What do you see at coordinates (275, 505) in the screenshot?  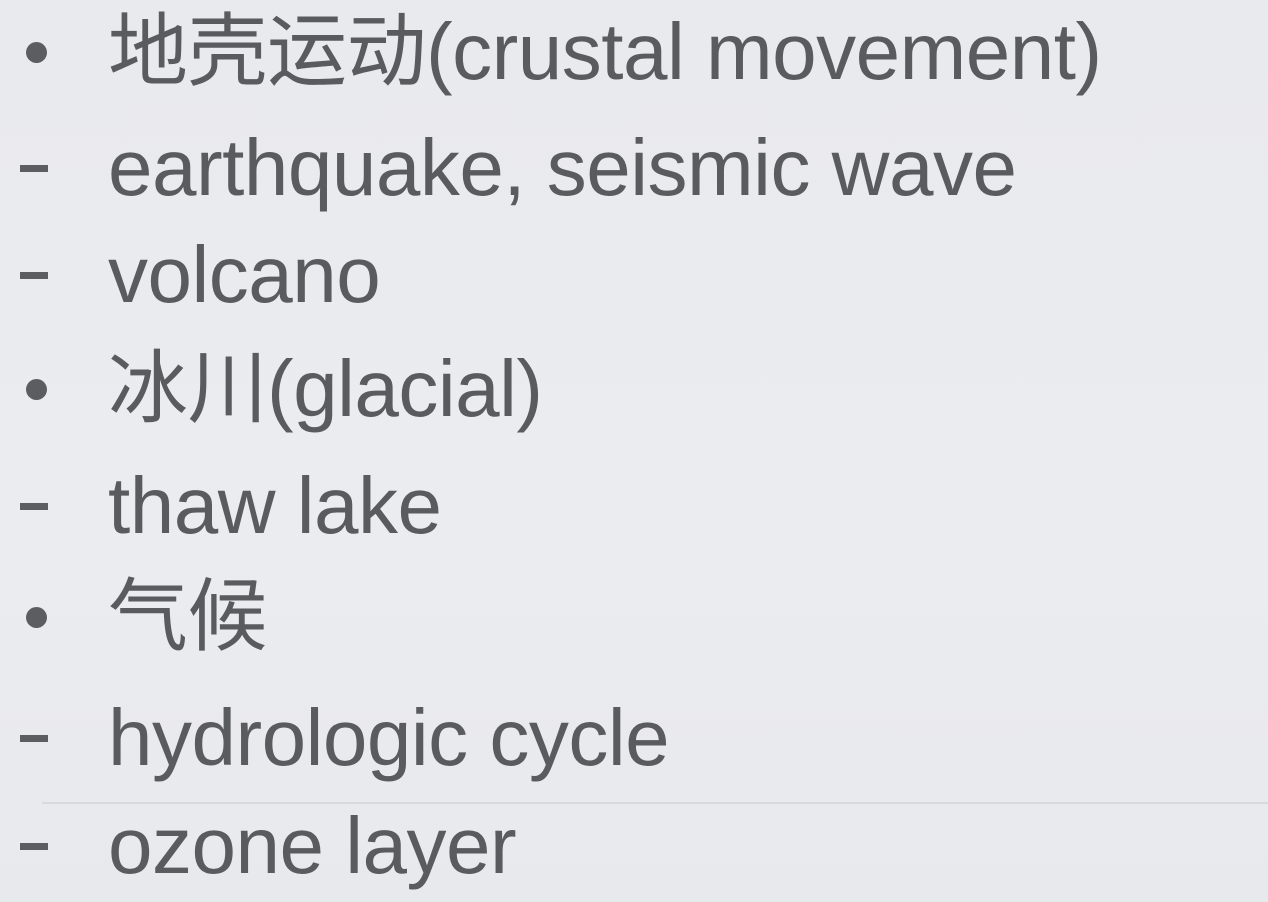 I see `list-item-text: thaw lake` at bounding box center [275, 505].